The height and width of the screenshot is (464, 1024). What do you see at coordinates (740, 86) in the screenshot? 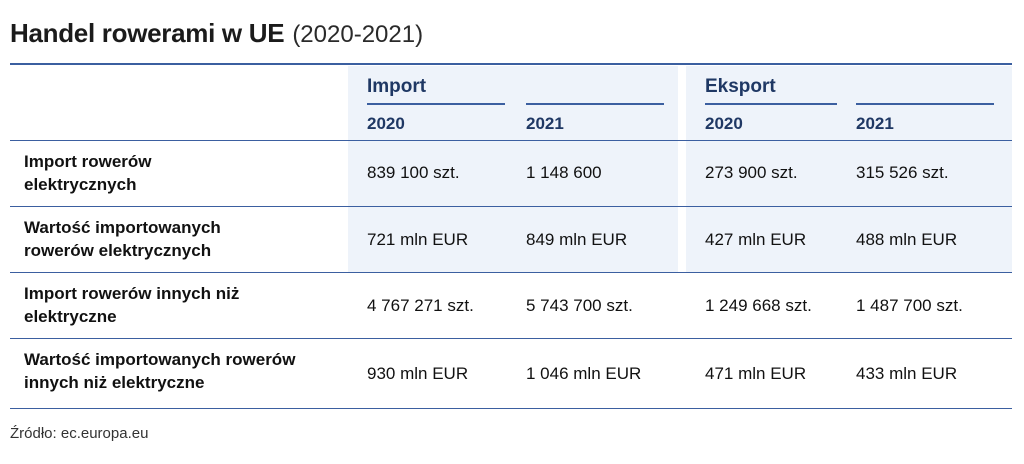
I see `group-header-export: Eksport` at bounding box center [740, 86].